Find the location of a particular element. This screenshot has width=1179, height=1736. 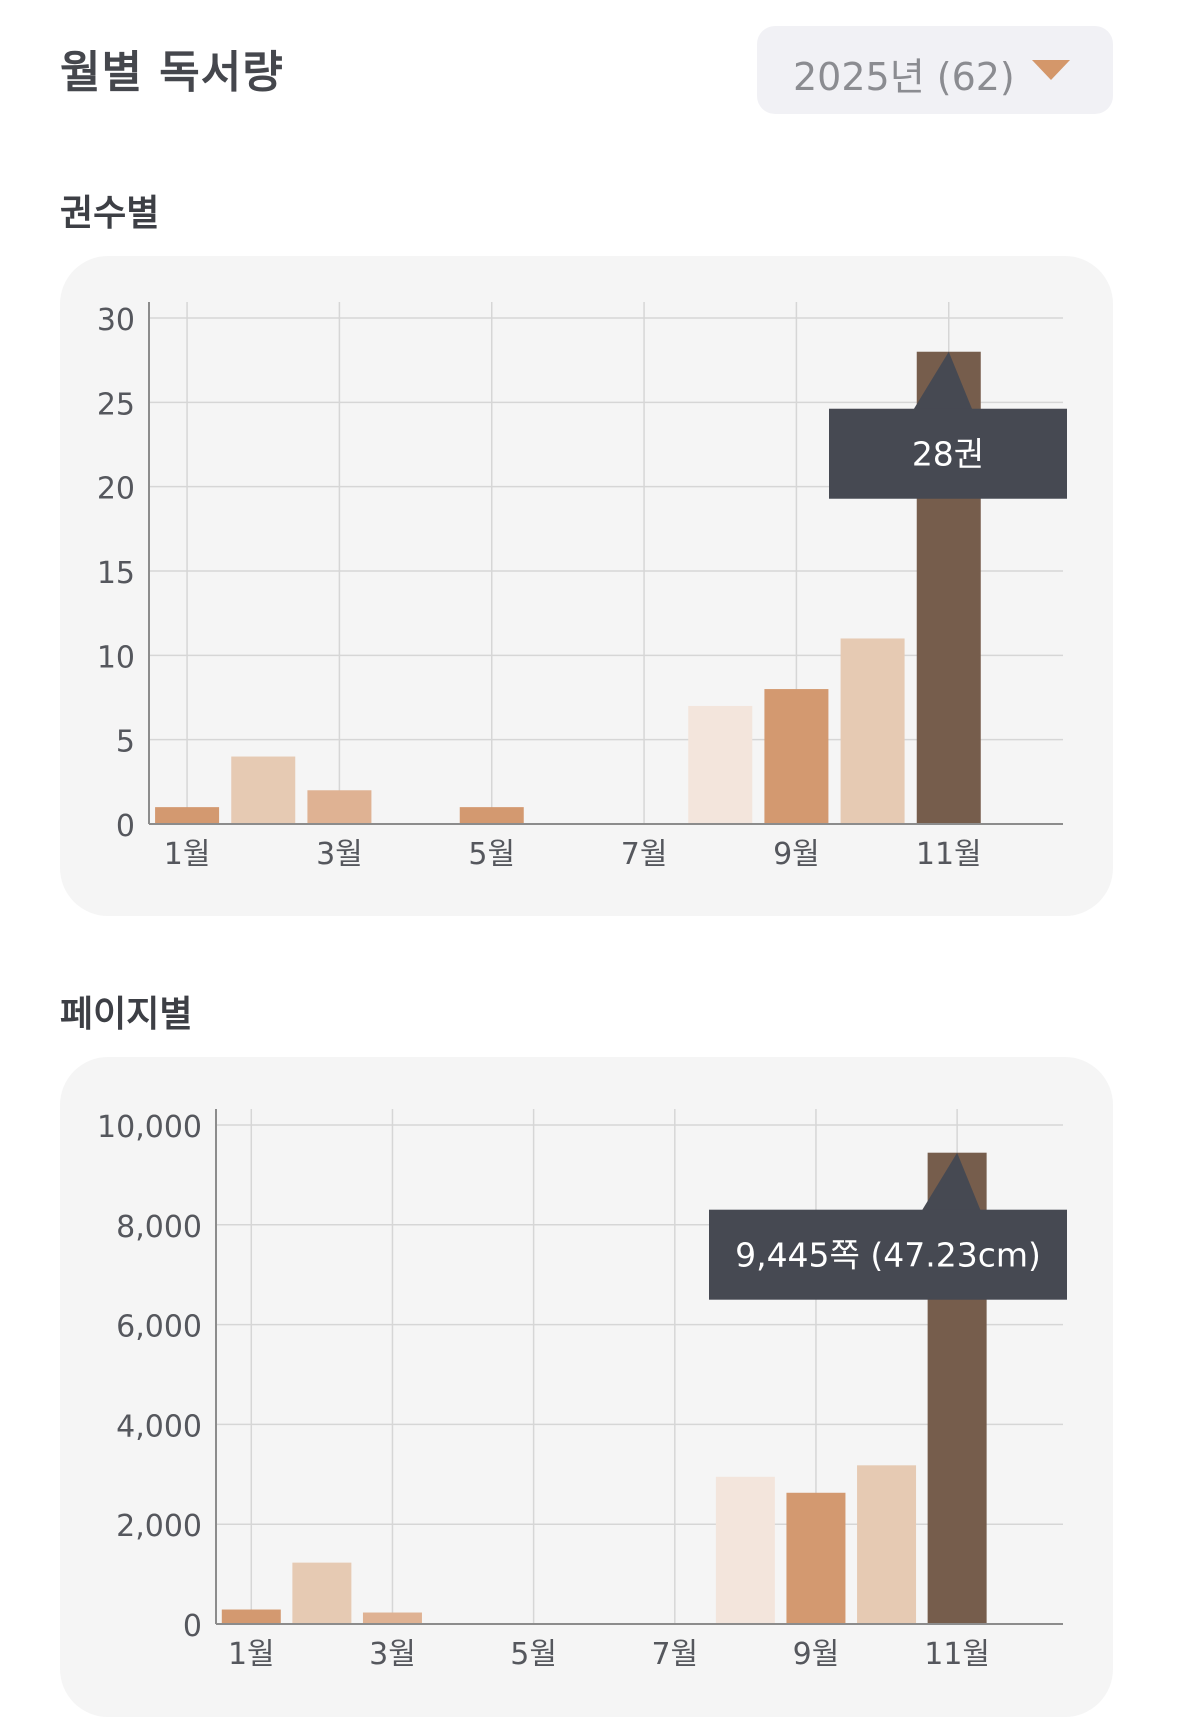

year-select-label: 2025년 (62) is located at coordinates (904, 77).